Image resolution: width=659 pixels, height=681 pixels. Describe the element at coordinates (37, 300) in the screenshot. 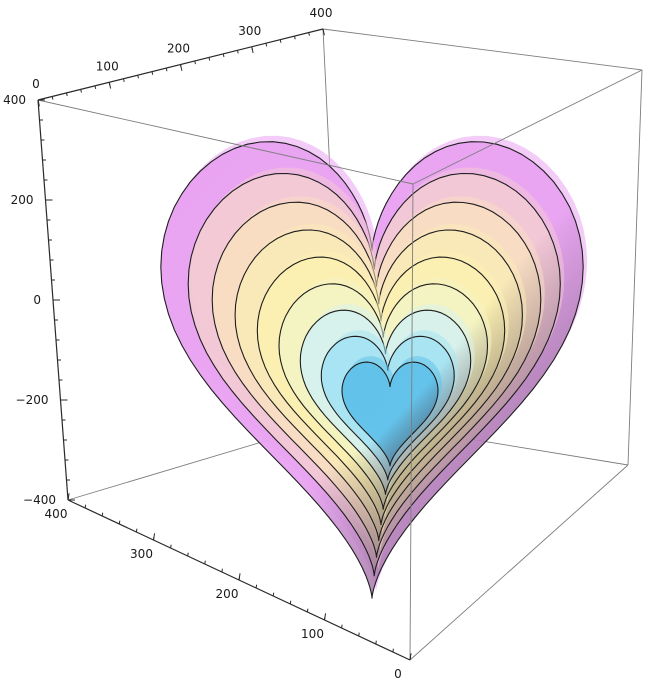

I see `vertical-axis-tick-label: 0` at that location.